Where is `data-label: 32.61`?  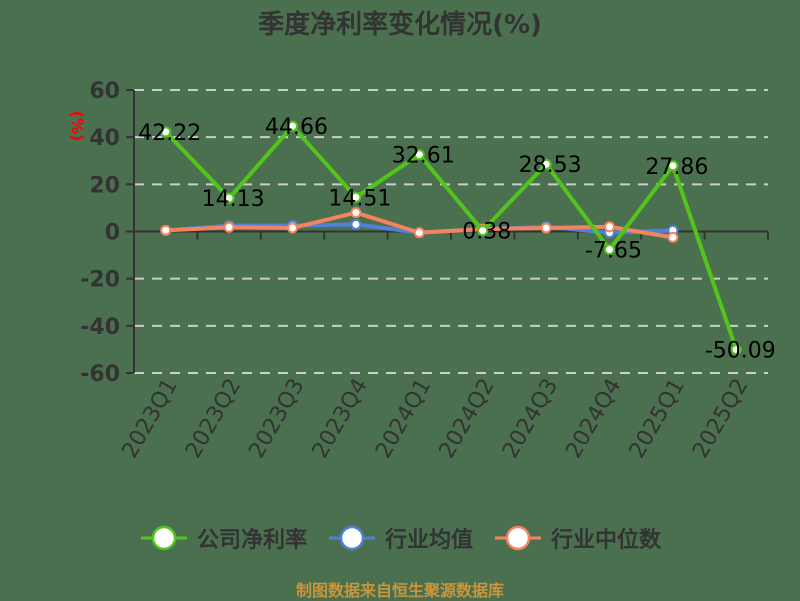 data-label: 32.61 is located at coordinates (423, 156).